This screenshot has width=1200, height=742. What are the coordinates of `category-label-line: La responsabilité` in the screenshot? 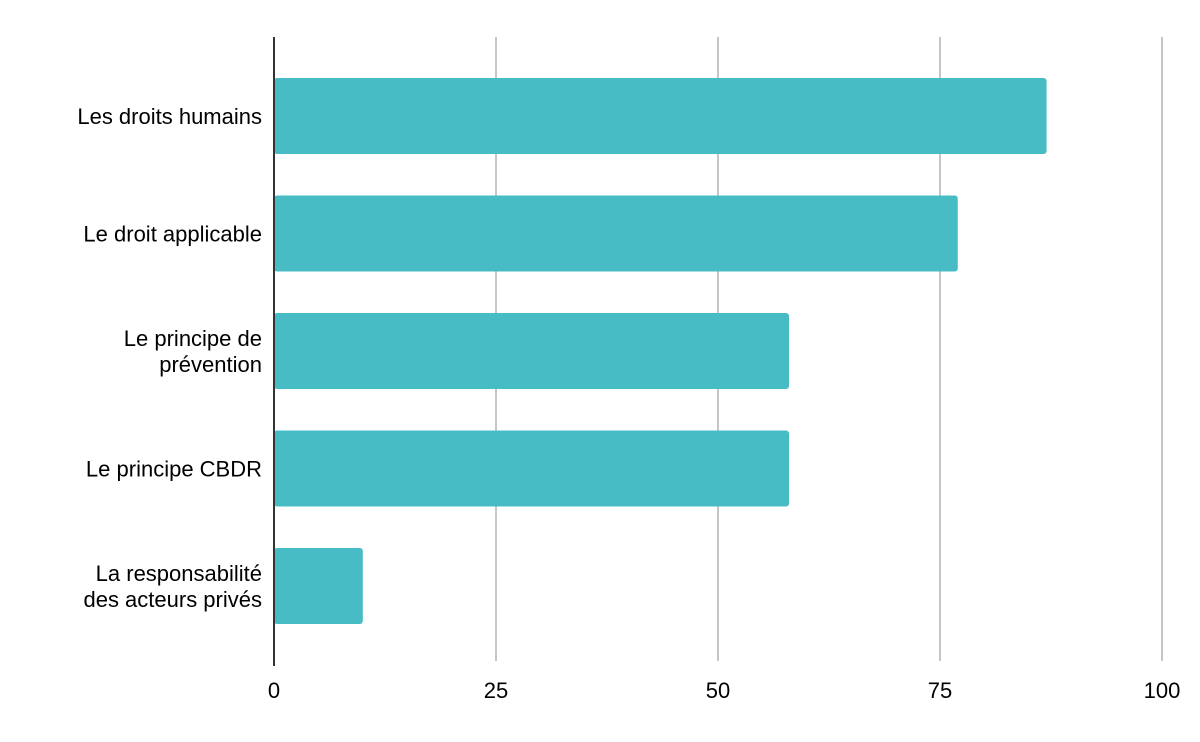 It's located at (179, 573).